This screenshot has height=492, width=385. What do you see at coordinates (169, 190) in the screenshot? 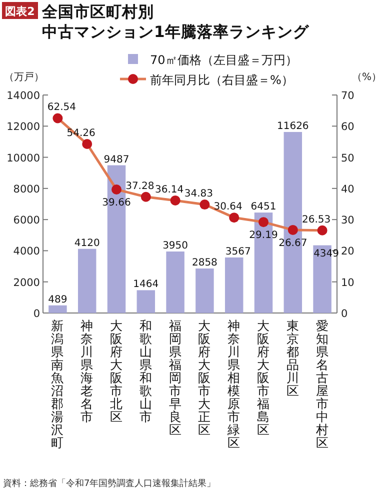
I see `data-label: 36.14` at bounding box center [169, 190].